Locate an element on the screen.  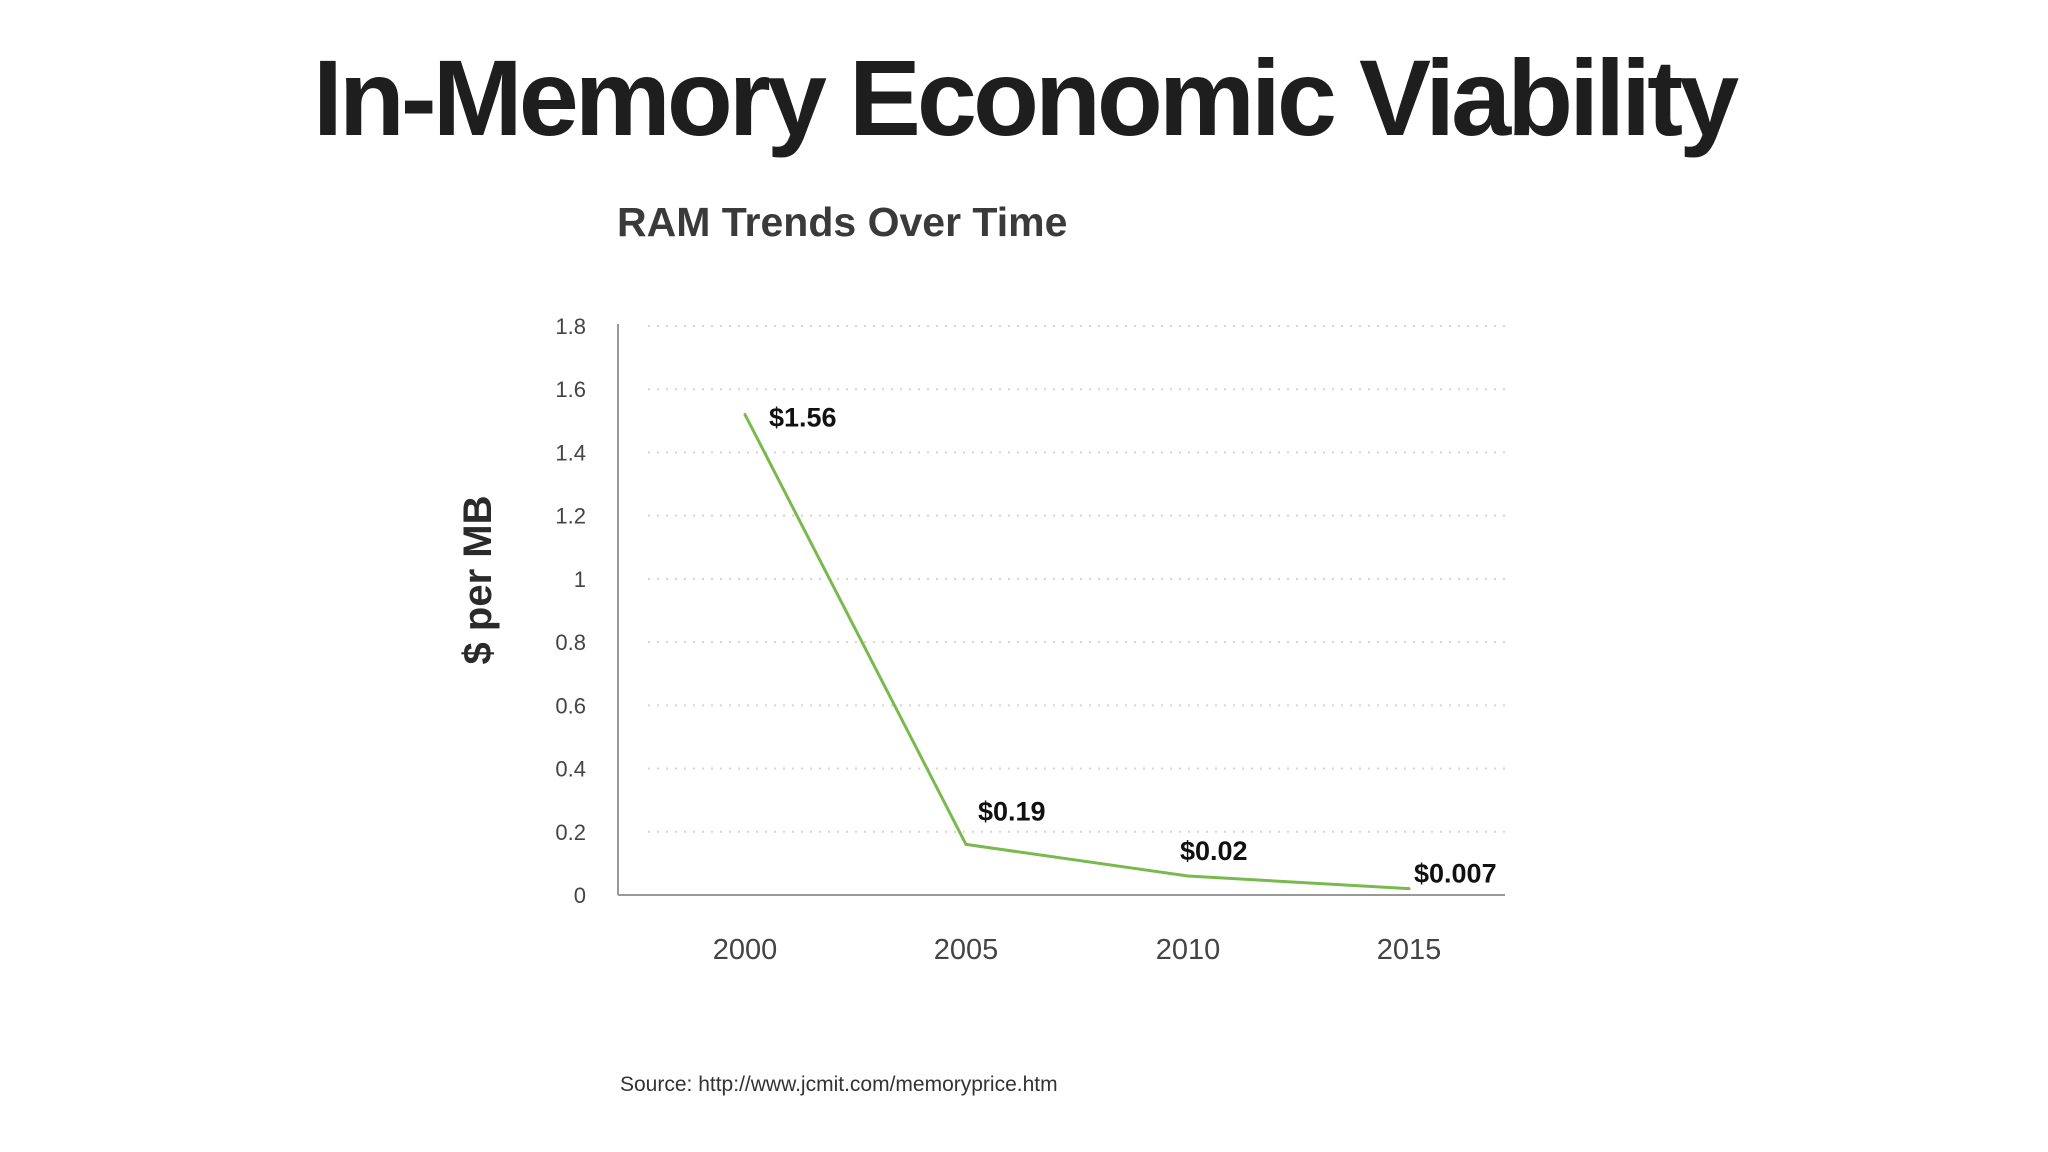
slide-title: In-Memory Economic Viability is located at coordinates (1025, 97).